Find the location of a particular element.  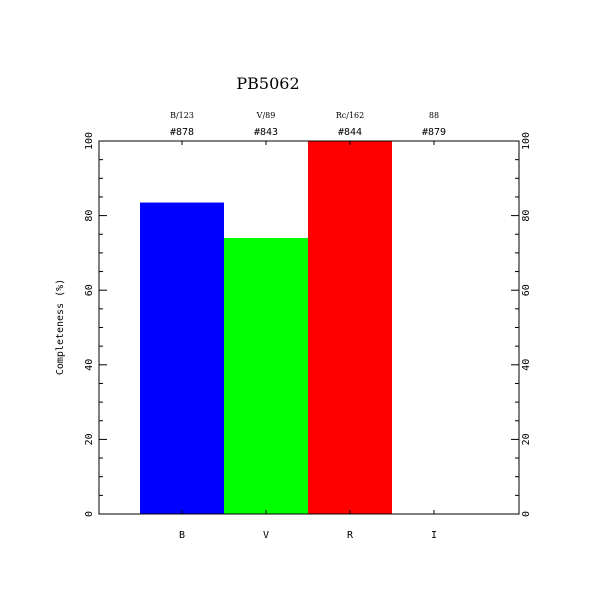

bar-B is located at coordinates (182, 358).